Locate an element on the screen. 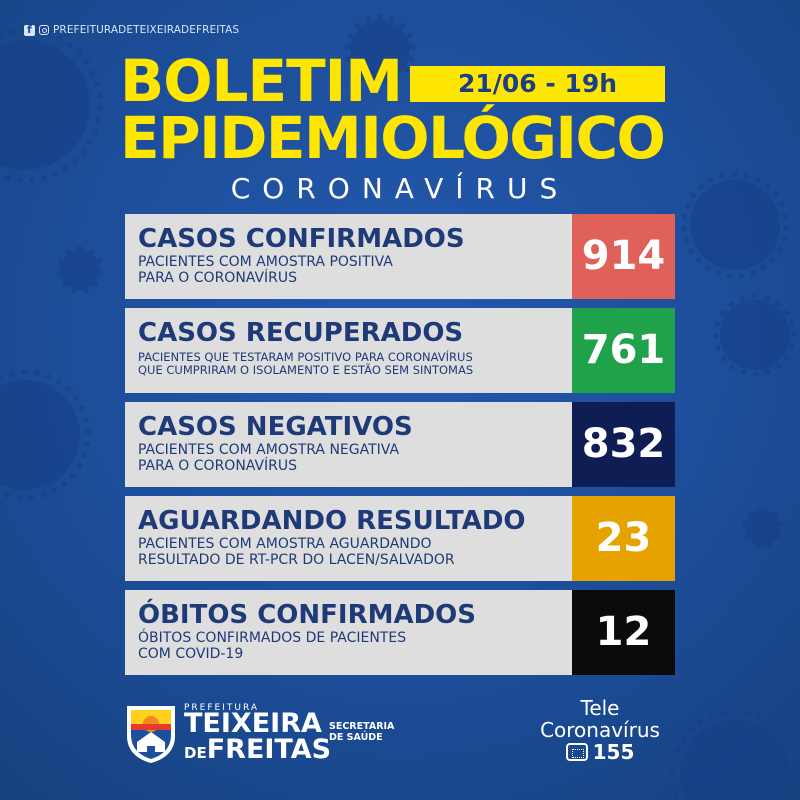 The height and width of the screenshot is (800, 800). facebook-icon is located at coordinates (29, 29).